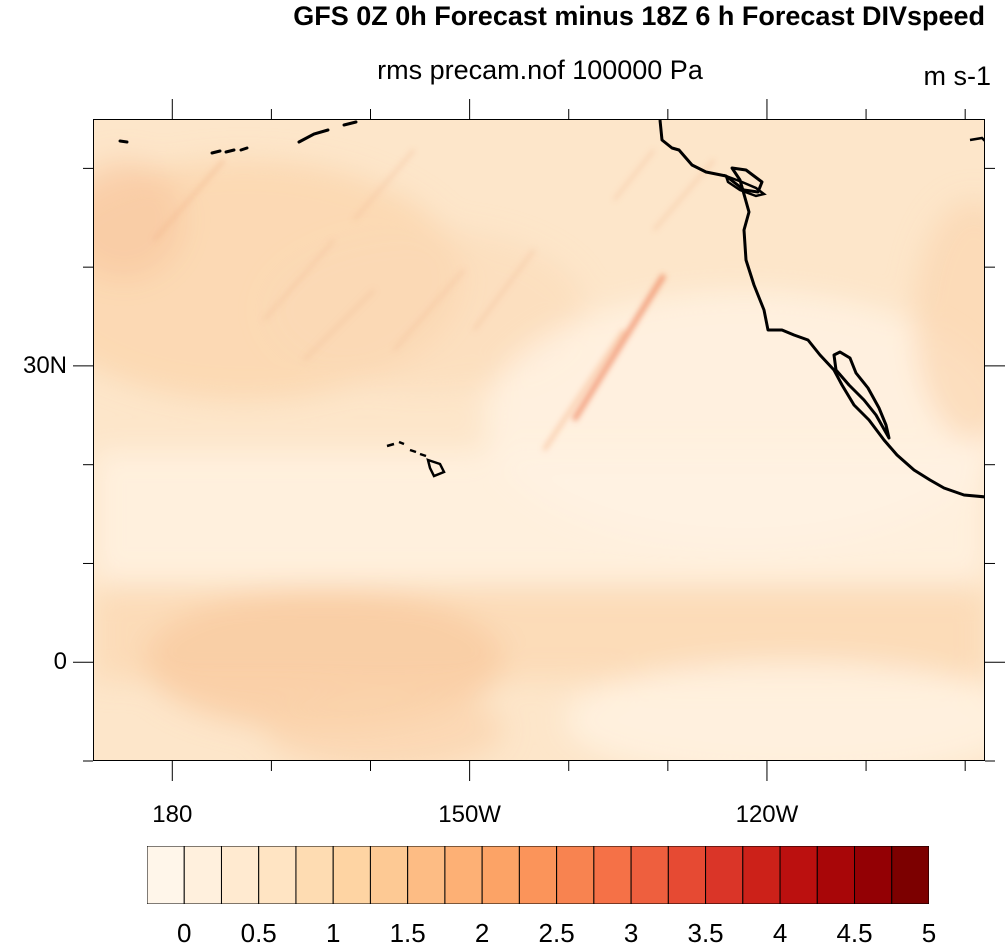 The width and height of the screenshot is (1005, 948). What do you see at coordinates (631, 933) in the screenshot?
I see `colorbar-tick-label: 3` at bounding box center [631, 933].